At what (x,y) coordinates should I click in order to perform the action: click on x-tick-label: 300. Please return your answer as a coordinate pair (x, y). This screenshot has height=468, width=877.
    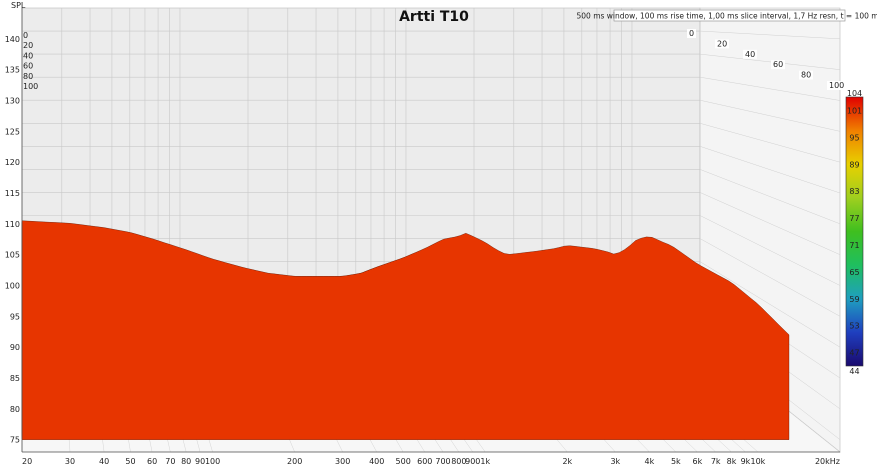
    Looking at the image, I should click on (342, 461).